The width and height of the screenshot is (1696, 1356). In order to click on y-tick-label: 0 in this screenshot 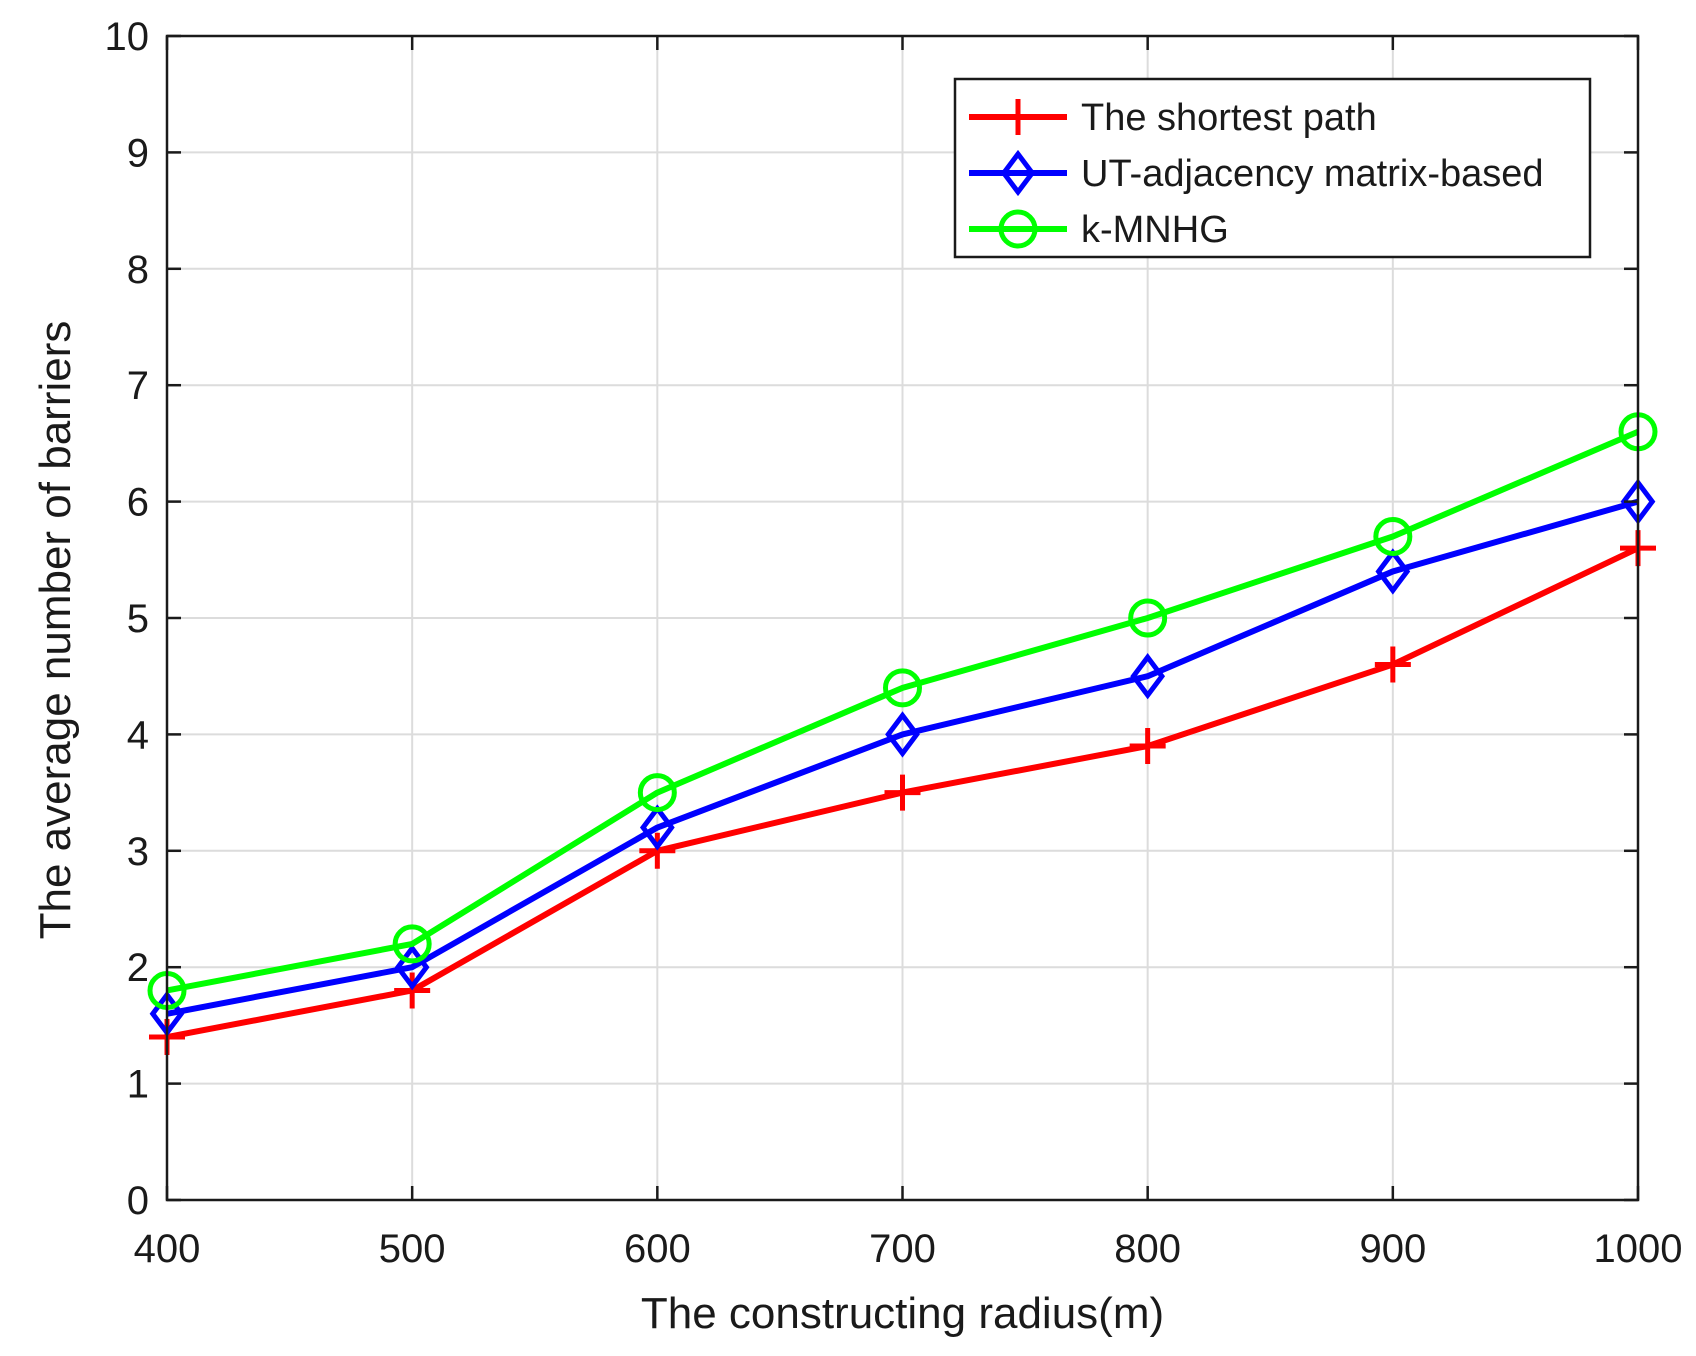, I will do `click(138, 1201)`.